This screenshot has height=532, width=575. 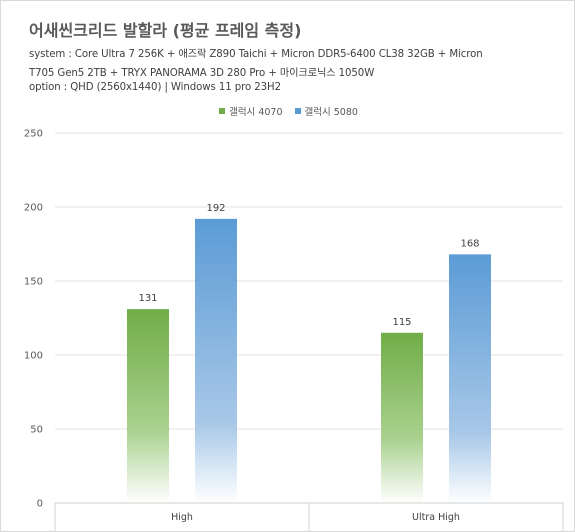 I want to click on legend-item-series-1: 갤럭시 4070, so click(x=251, y=111).